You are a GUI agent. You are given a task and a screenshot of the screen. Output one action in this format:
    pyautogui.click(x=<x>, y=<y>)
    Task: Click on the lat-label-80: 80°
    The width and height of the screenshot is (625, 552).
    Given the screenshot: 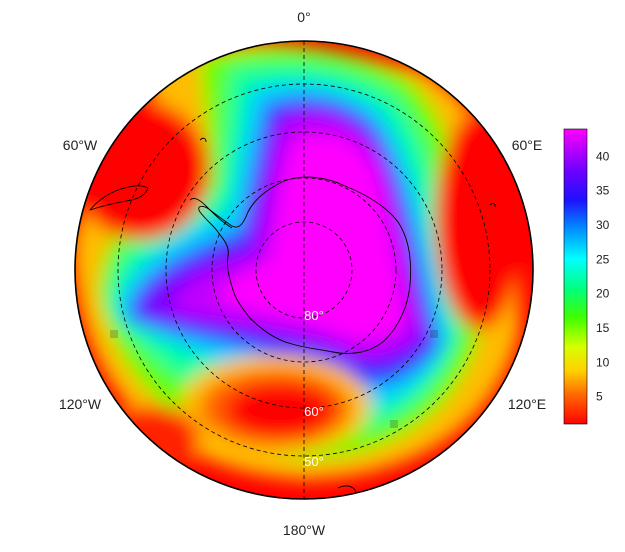 What is the action you would take?
    pyautogui.click(x=314, y=315)
    